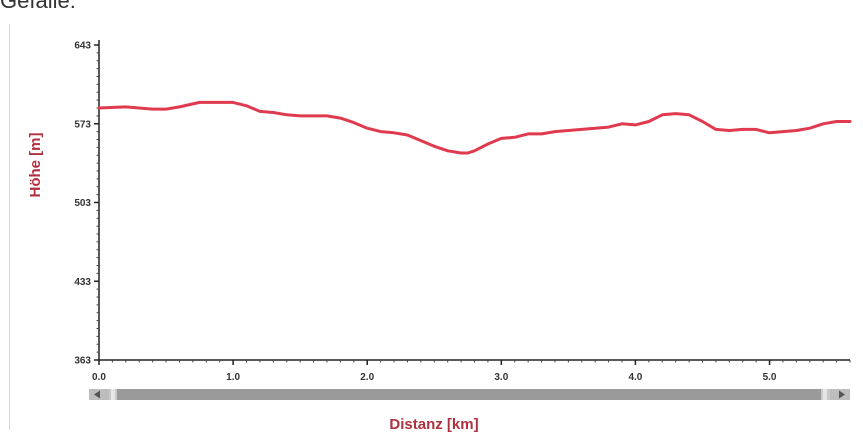 The width and height of the screenshot is (863, 436). I want to click on x-tick-label: 5.0, so click(770, 377).